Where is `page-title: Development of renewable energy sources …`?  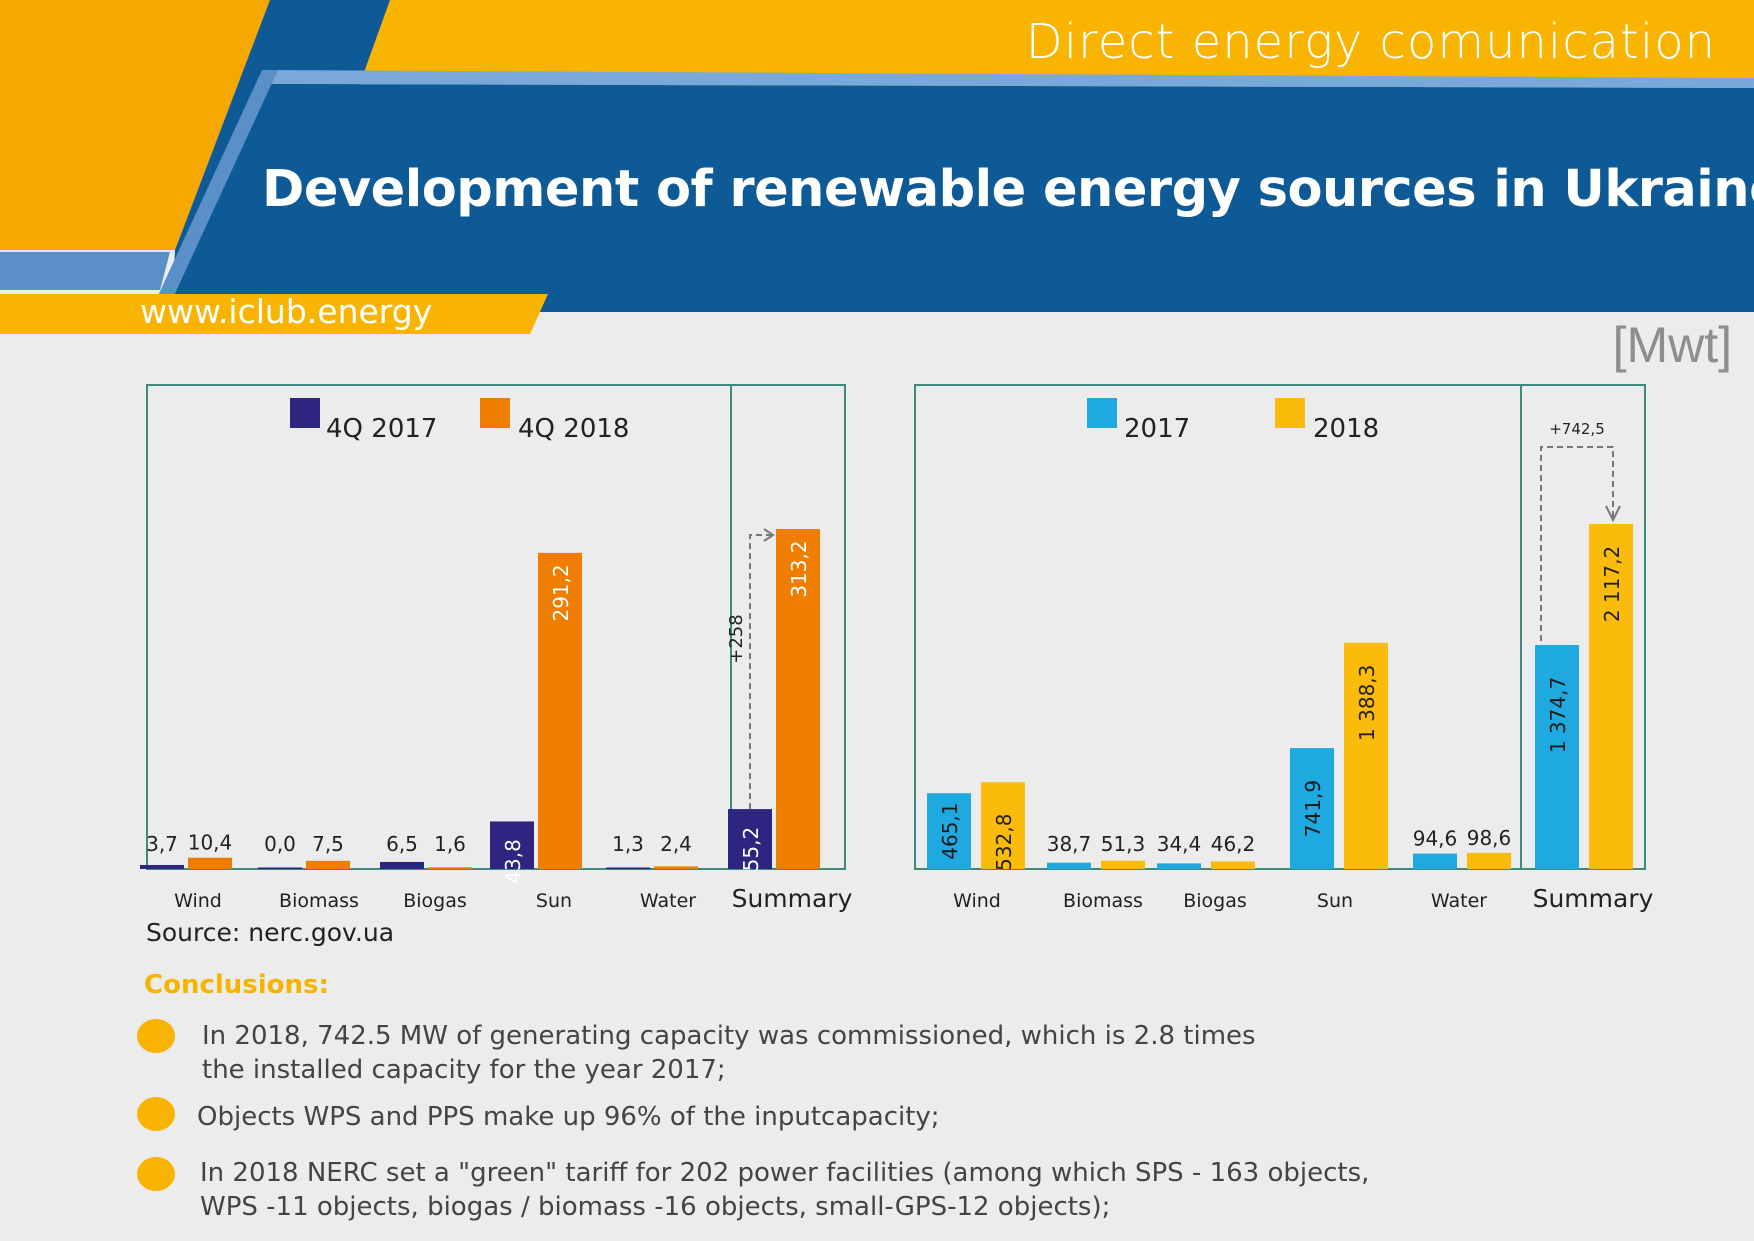 page-title: Development of renewable energy sources … is located at coordinates (1008, 189).